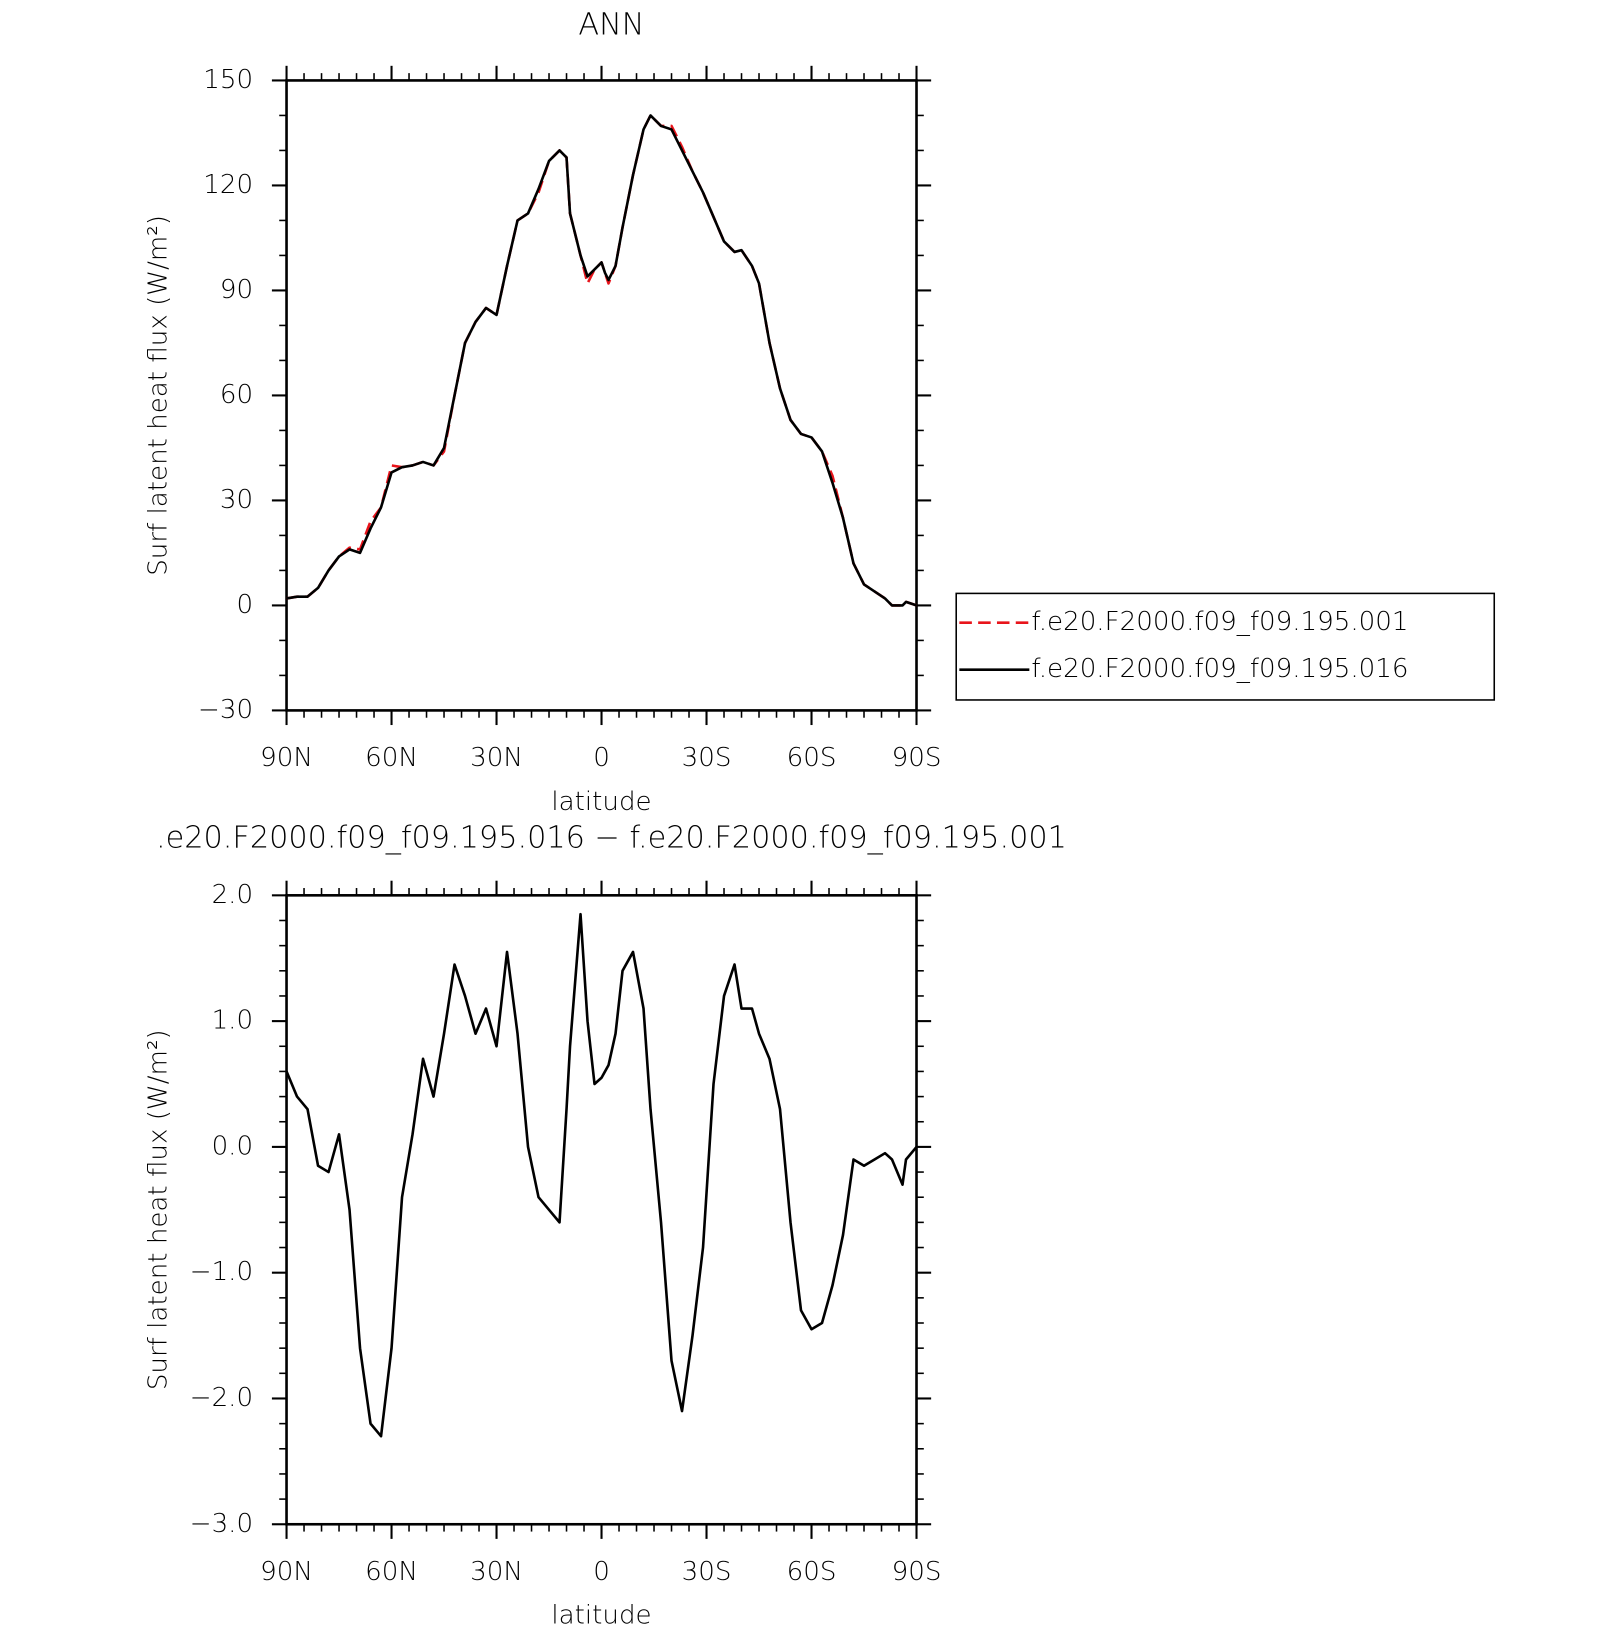 Image resolution: width=1599 pixels, height=1639 pixels. I want to click on legend-label: f.e20.F2000.f09_f09.195.001, so click(1219, 622).